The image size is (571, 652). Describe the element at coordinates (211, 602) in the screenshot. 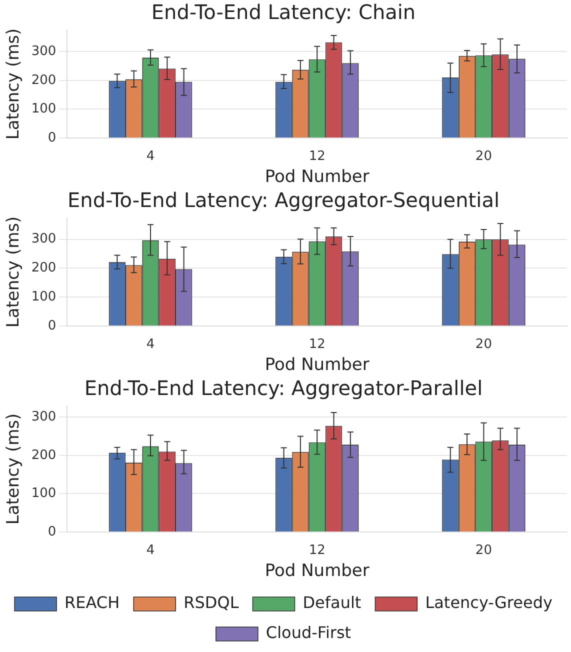

I see `legend-label: RSDQL` at that location.